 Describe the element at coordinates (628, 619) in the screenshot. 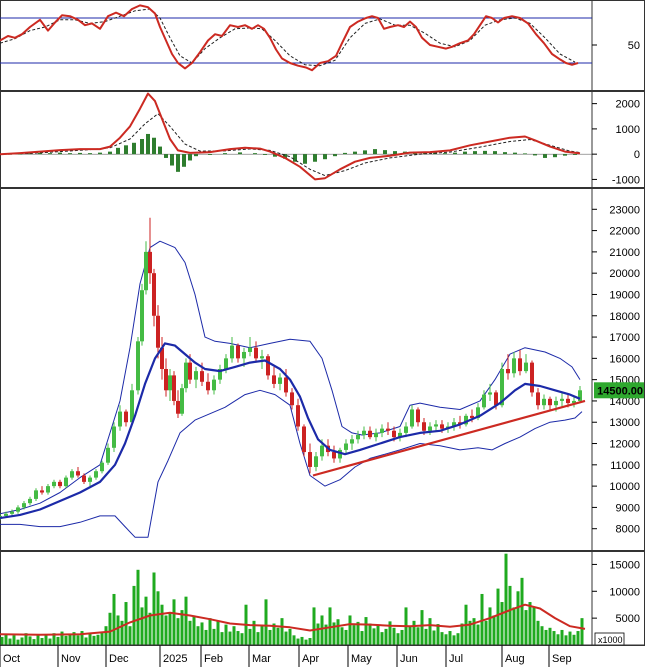

I see `y-tick-label: 5000` at that location.